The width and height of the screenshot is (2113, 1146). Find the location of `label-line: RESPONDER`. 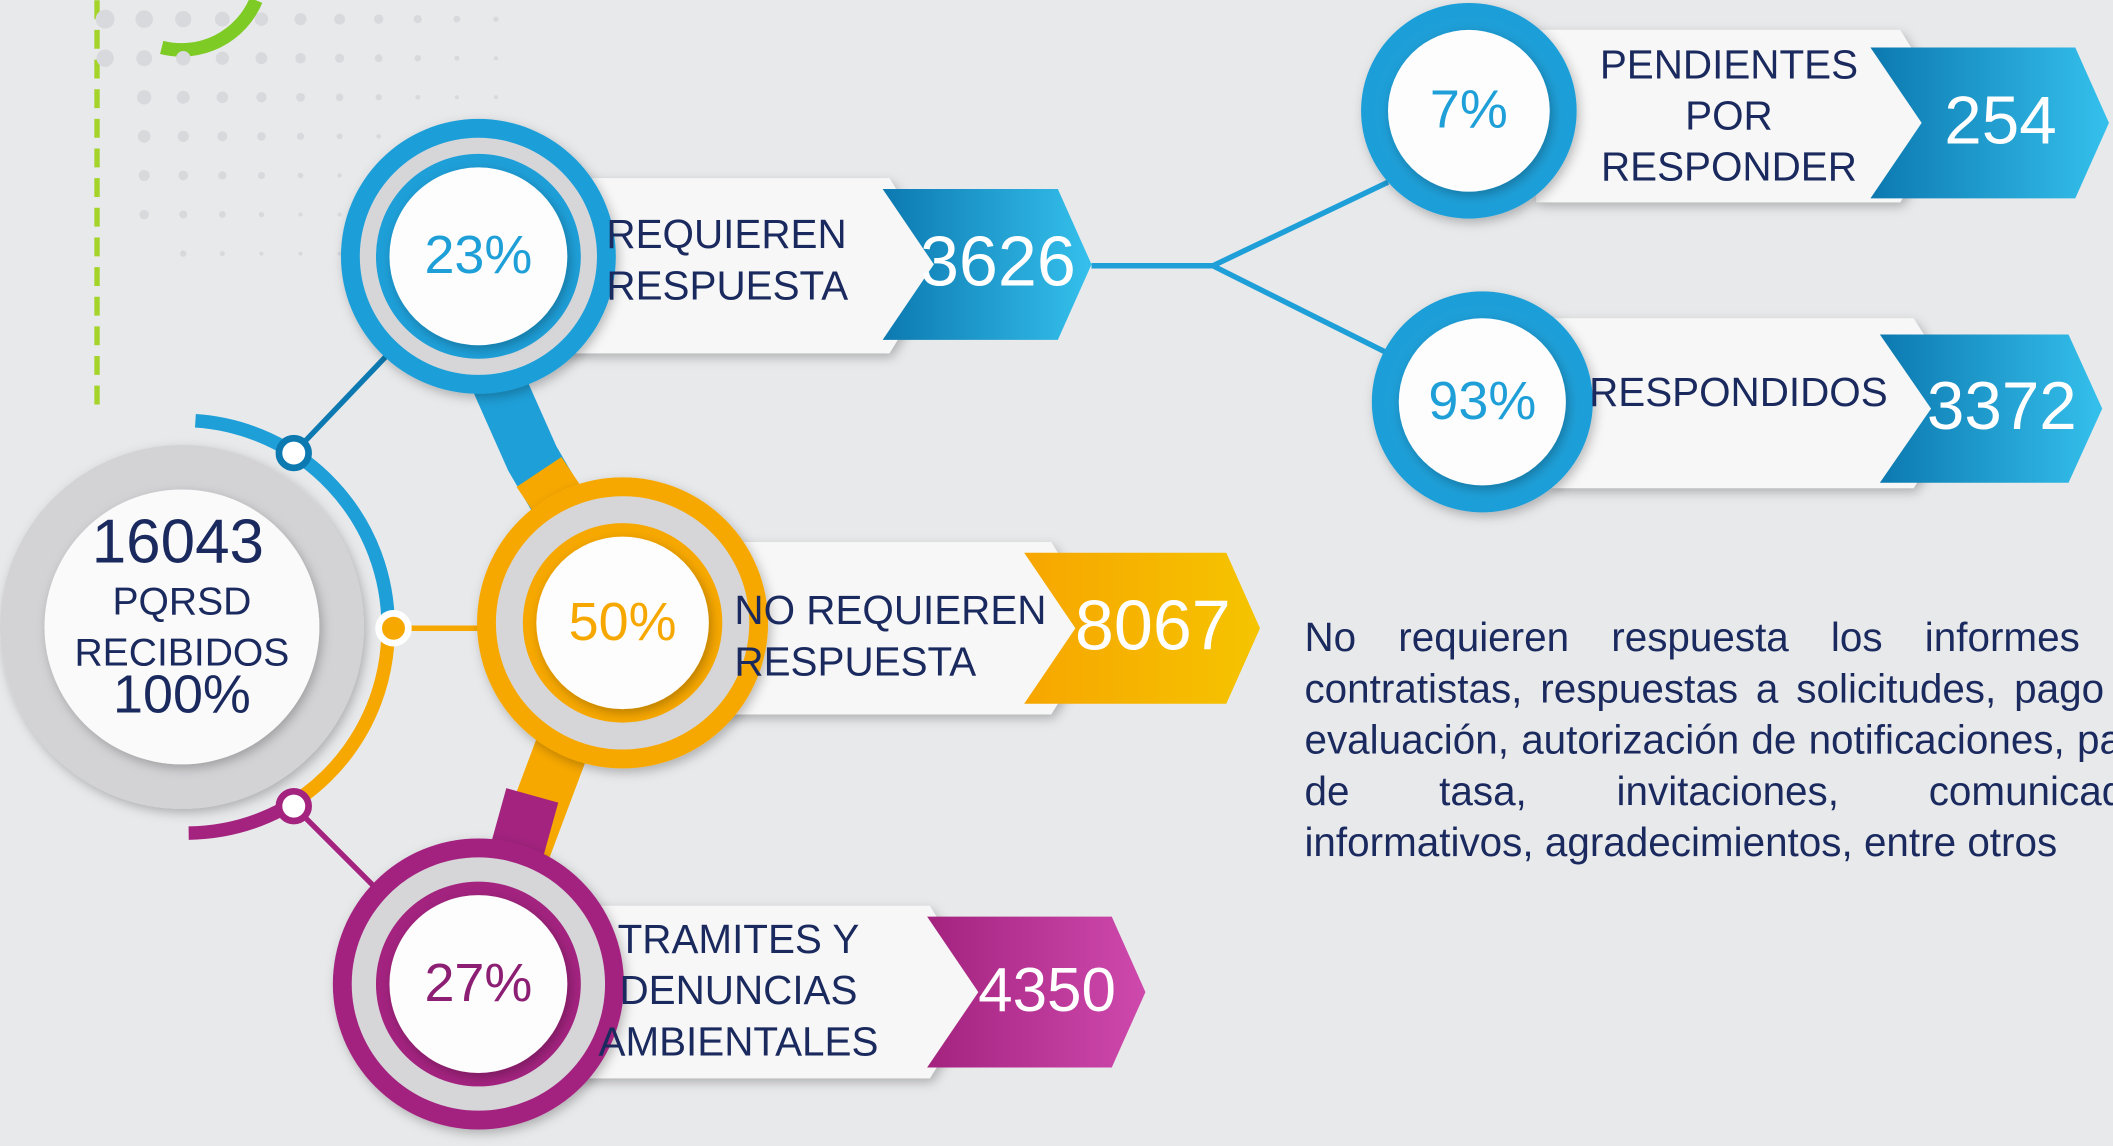

label-line: RESPONDER is located at coordinates (1729, 167).